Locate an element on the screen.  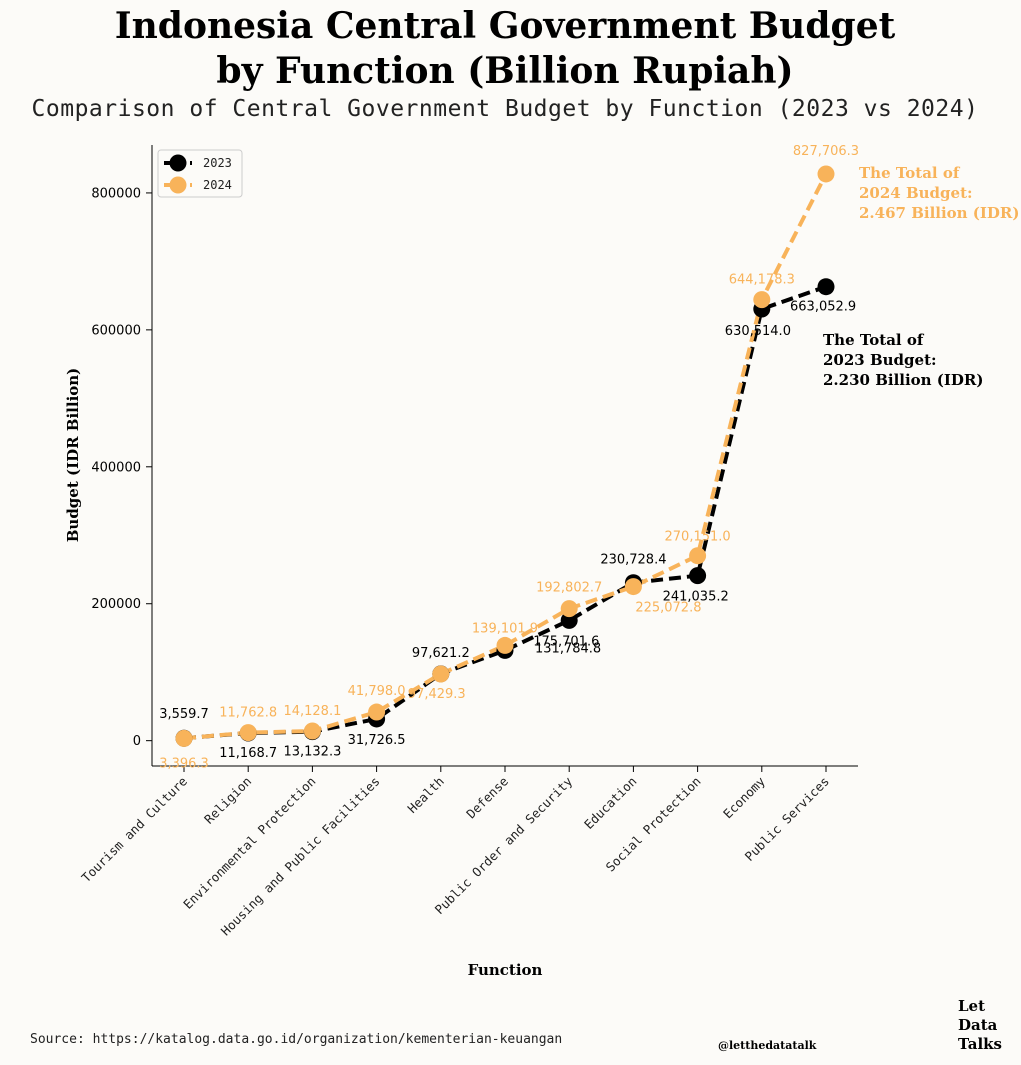
x-tick-label: Religion is located at coordinates (227, 800).